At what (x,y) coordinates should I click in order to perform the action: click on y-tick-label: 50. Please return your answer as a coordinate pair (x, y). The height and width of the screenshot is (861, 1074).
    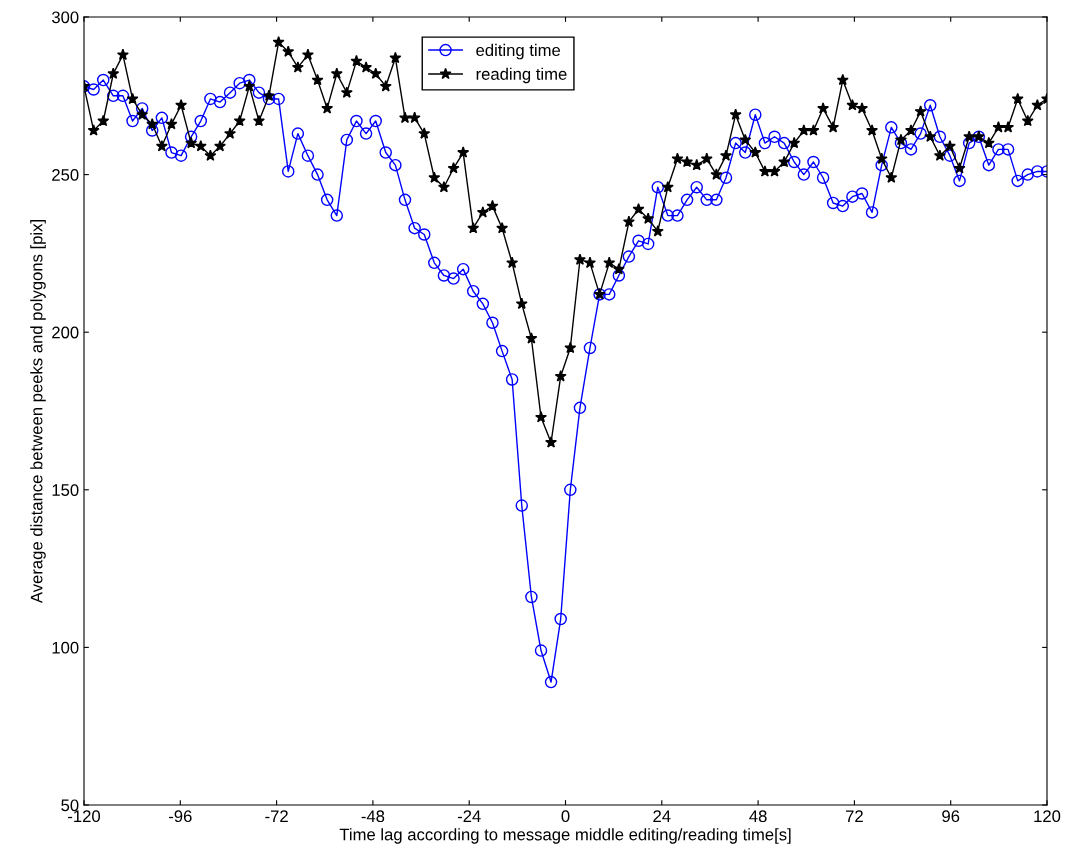
    Looking at the image, I should click on (70, 805).